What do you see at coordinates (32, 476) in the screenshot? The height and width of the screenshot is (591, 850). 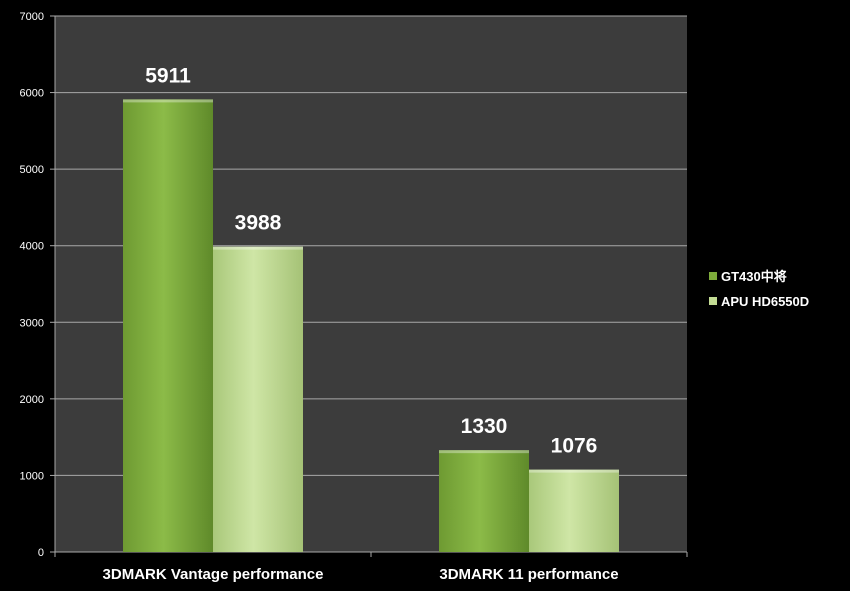 I see `y-tick-label: 1000` at bounding box center [32, 476].